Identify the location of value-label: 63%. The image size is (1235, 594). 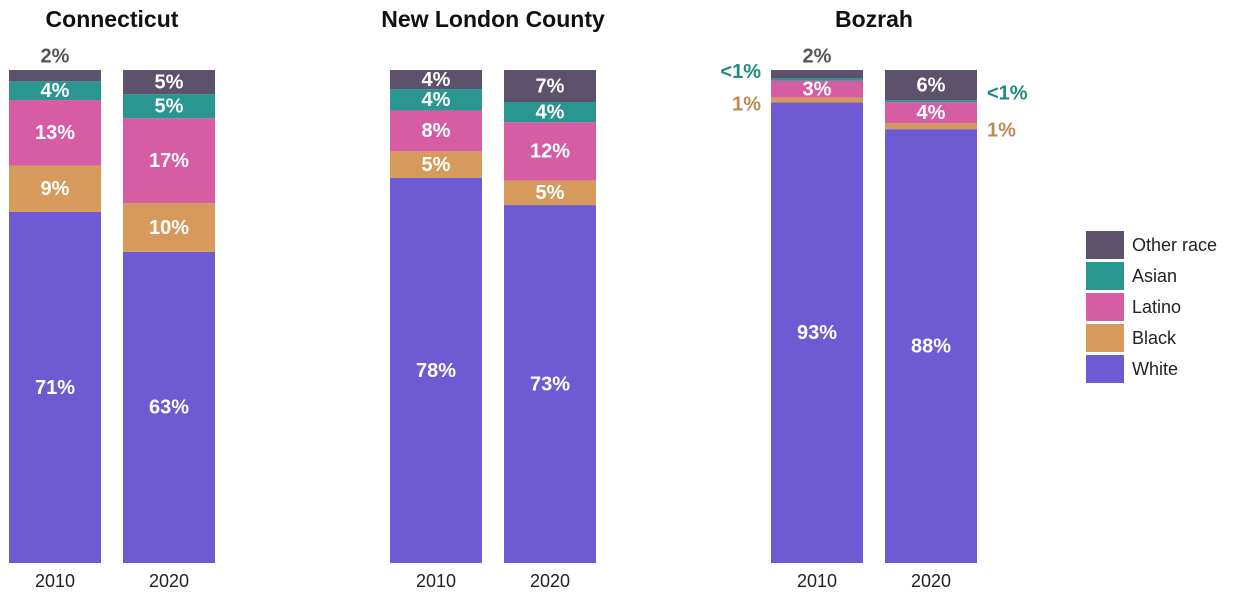
(169, 408).